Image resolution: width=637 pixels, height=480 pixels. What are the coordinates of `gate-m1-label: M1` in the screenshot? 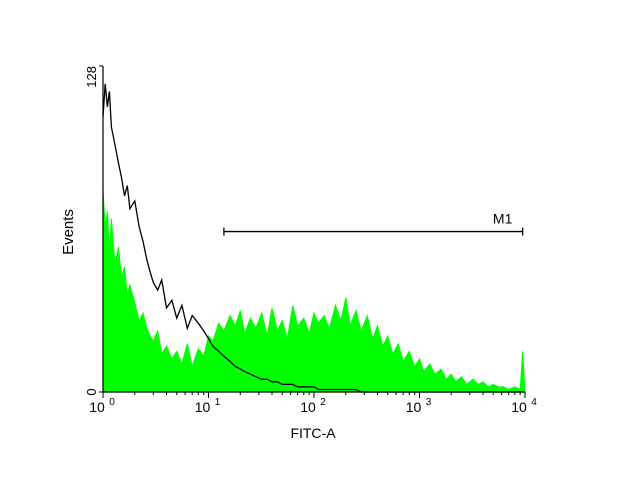 It's located at (503, 219).